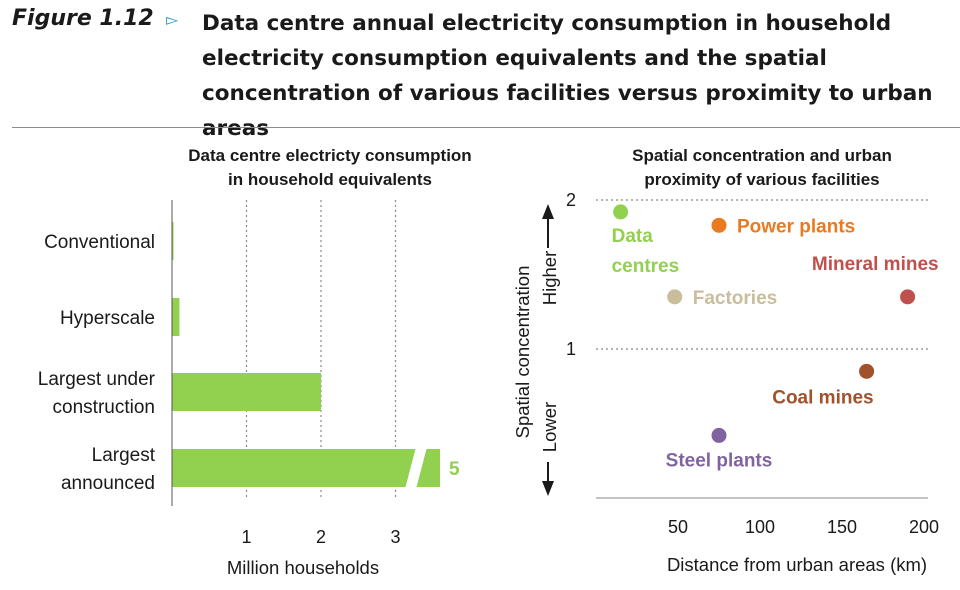 The width and height of the screenshot is (960, 590). What do you see at coordinates (124, 455) in the screenshot?
I see `category-label-largest-announced: Largest` at bounding box center [124, 455].